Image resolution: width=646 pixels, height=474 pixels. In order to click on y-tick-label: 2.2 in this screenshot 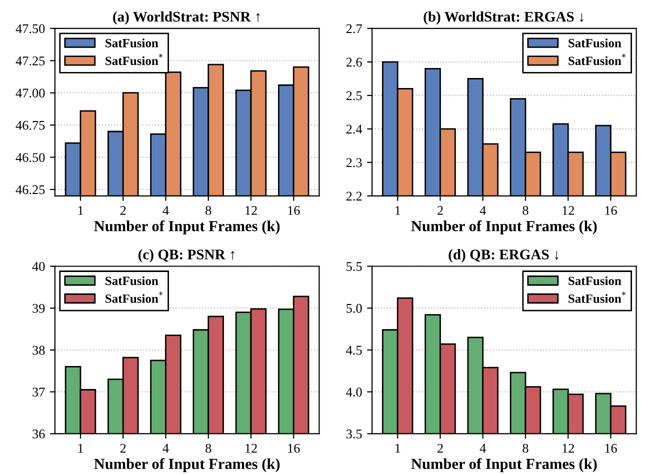, I will do `click(354, 196)`.